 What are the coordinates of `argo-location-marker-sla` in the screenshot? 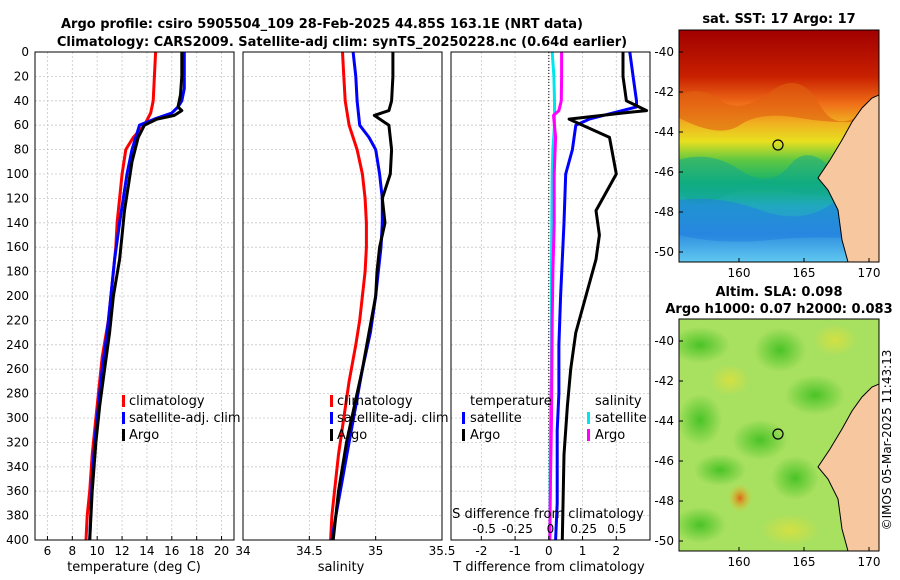 It's located at (778, 434).